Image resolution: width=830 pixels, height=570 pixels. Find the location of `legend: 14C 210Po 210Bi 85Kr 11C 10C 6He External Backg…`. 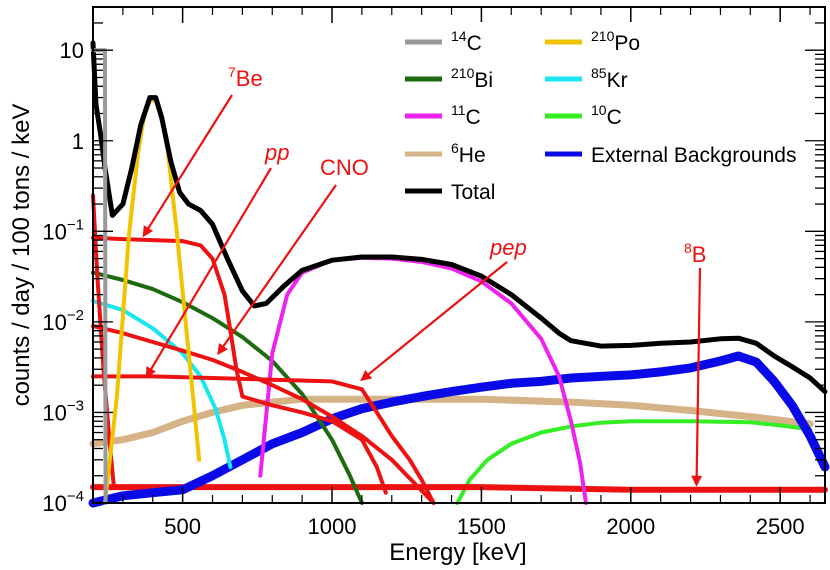

legend: 14C 210Po 210Bi 85Kr 11C 10C 6He External Backg… is located at coordinates (600, 116).